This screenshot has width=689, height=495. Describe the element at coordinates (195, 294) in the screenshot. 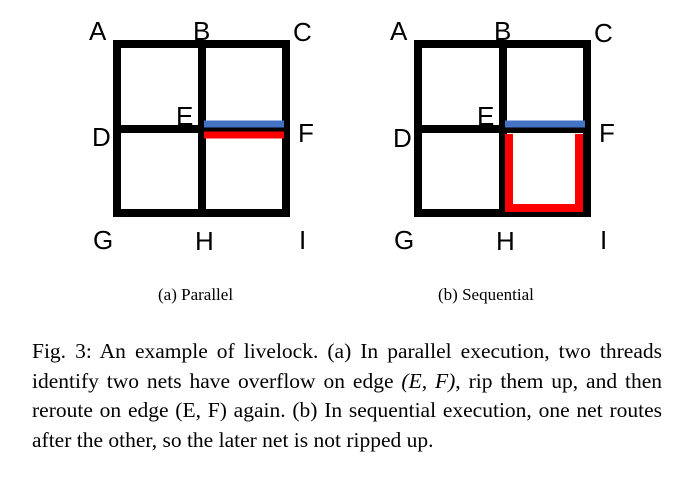

I see `subcaption-parallel: (a) Parallel` at that location.